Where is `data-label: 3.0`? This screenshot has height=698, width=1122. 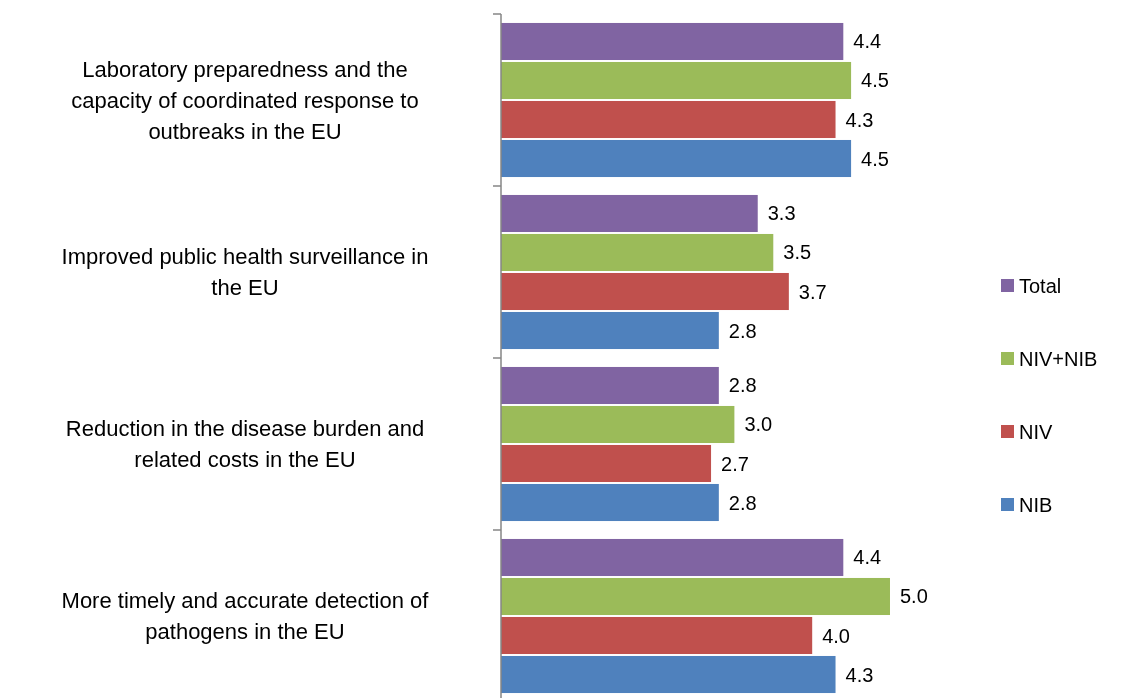
data-label: 3.0 is located at coordinates (758, 424).